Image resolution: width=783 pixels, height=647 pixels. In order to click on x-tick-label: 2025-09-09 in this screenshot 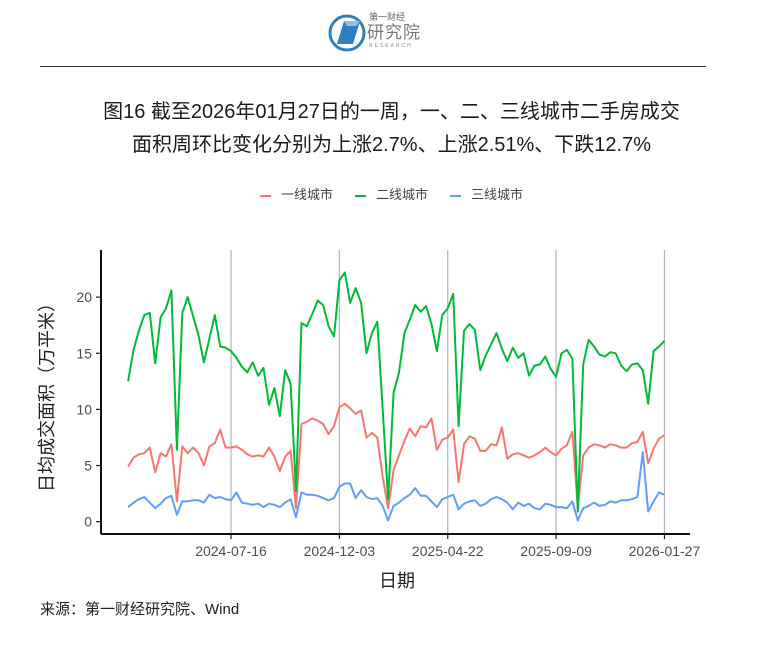, I will do `click(556, 551)`.